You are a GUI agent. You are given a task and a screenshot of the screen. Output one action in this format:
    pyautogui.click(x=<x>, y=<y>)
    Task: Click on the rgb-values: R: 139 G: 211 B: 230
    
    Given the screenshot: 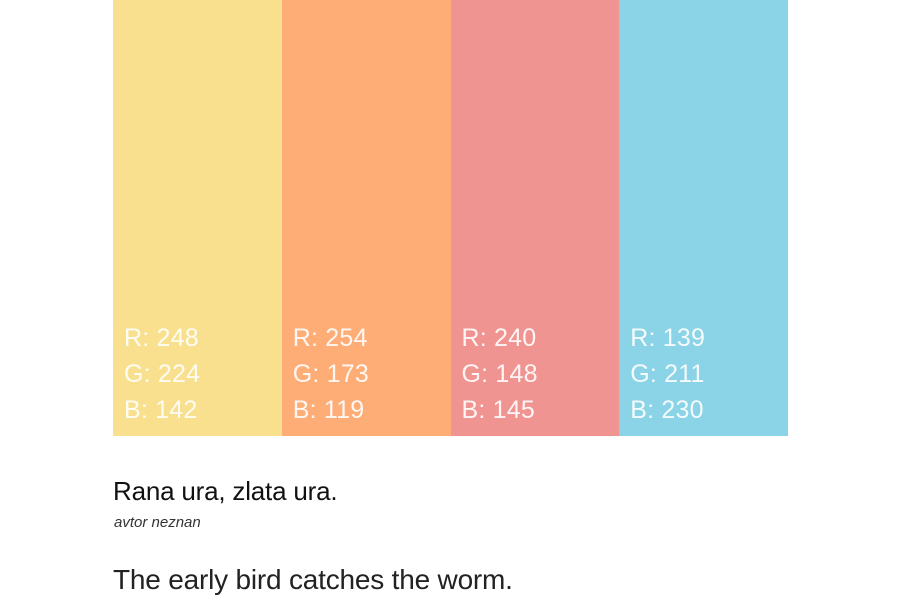 What is the action you would take?
    pyautogui.click(x=667, y=374)
    